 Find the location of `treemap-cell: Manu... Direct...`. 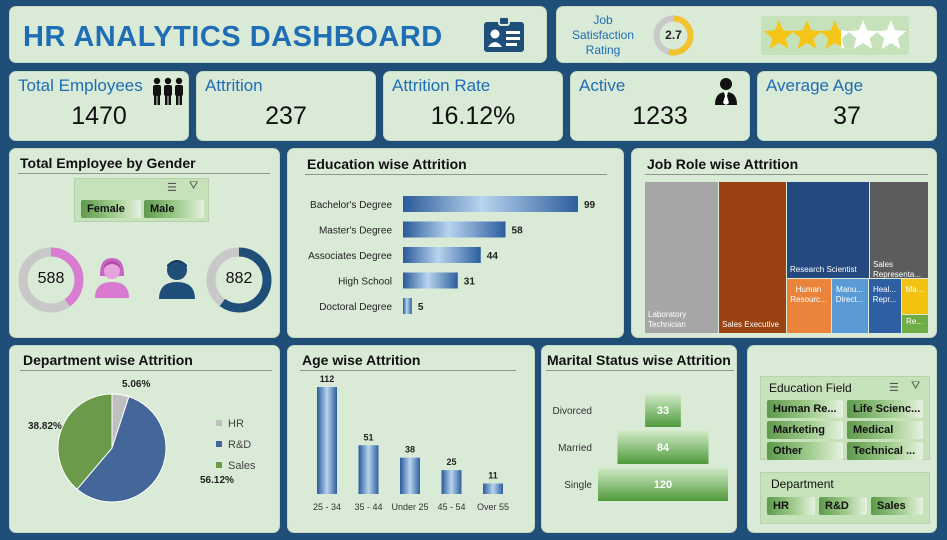

treemap-cell: Manu... Direct... is located at coordinates (850, 306).